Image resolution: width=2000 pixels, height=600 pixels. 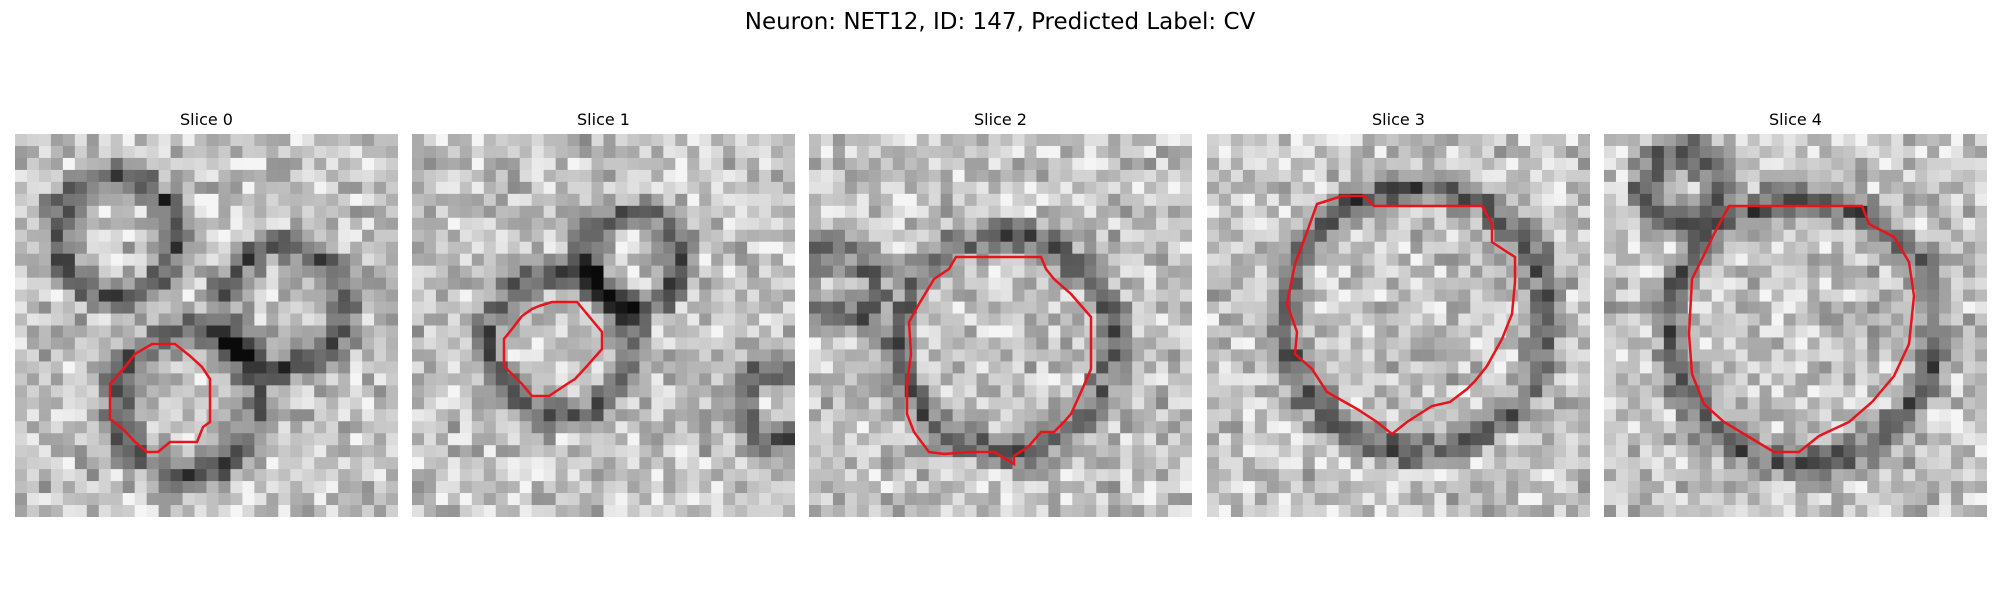 I want to click on slice-title-0: Slice 0, so click(x=206, y=119).